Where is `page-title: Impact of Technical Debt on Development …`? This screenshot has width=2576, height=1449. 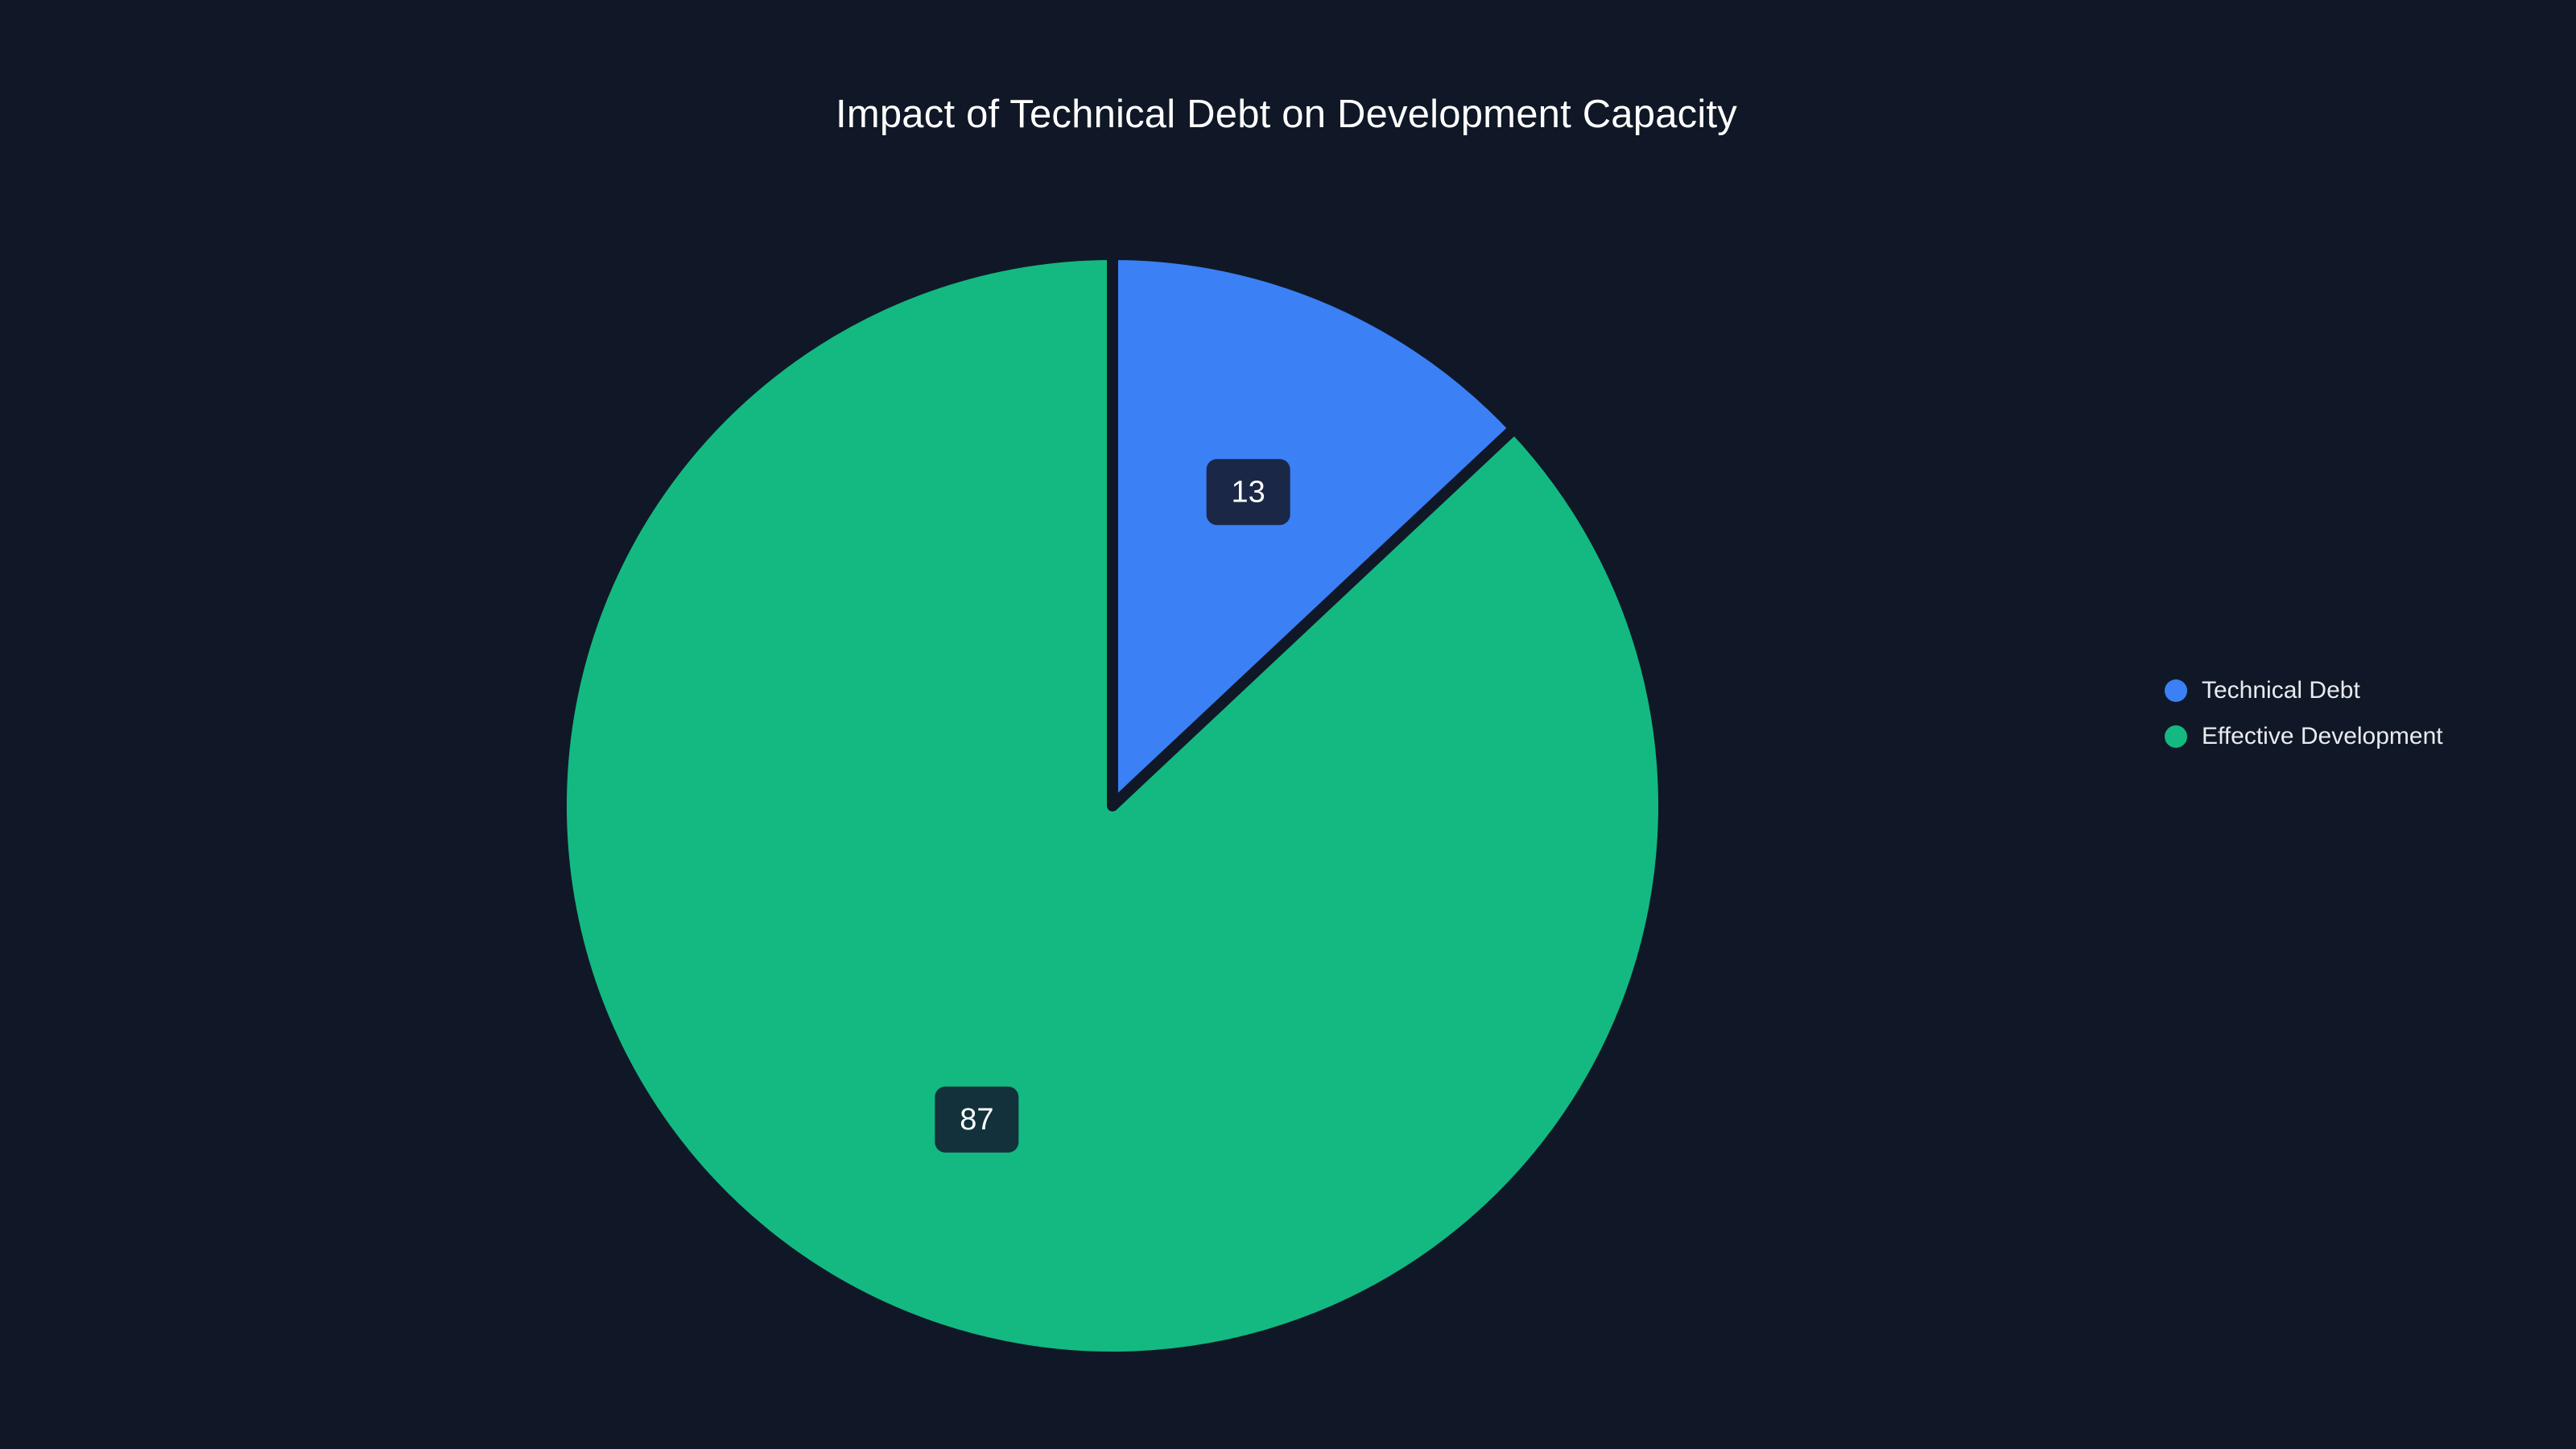
page-title: Impact of Technical Debt on Development … is located at coordinates (1288, 114).